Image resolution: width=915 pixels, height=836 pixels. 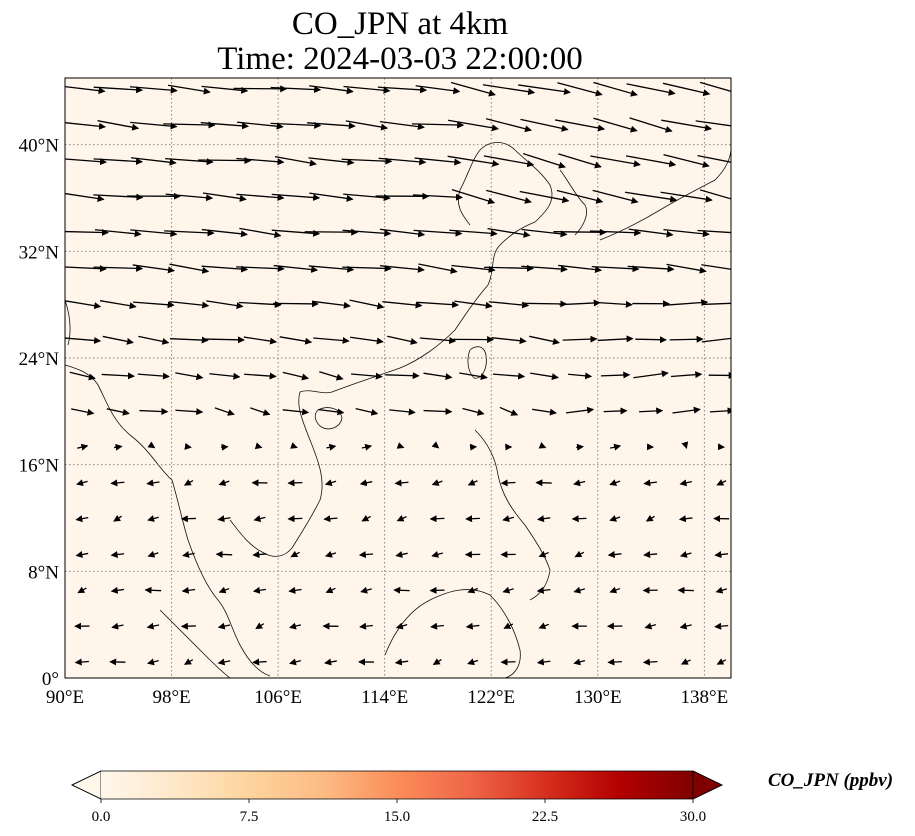 What do you see at coordinates (39, 359) in the screenshot?
I see `lat-tick-label: 24°N` at bounding box center [39, 359].